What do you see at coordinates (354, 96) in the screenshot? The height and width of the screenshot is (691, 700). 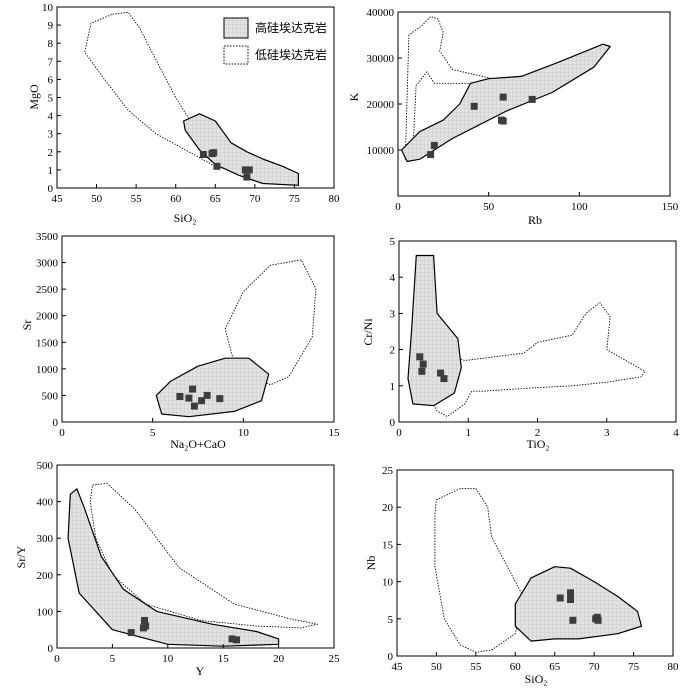 I see `y-axis-label: K` at bounding box center [354, 96].